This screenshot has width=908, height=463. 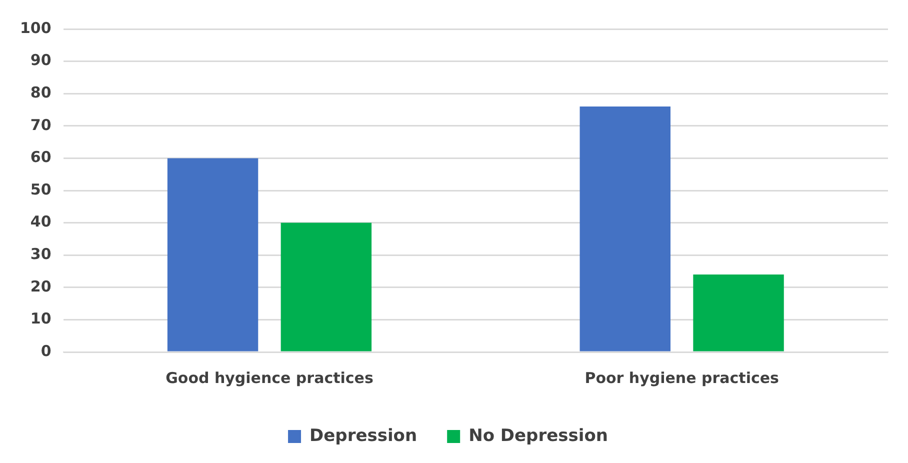 What do you see at coordinates (41, 125) in the screenshot?
I see `y-tick-label: 70` at bounding box center [41, 125].